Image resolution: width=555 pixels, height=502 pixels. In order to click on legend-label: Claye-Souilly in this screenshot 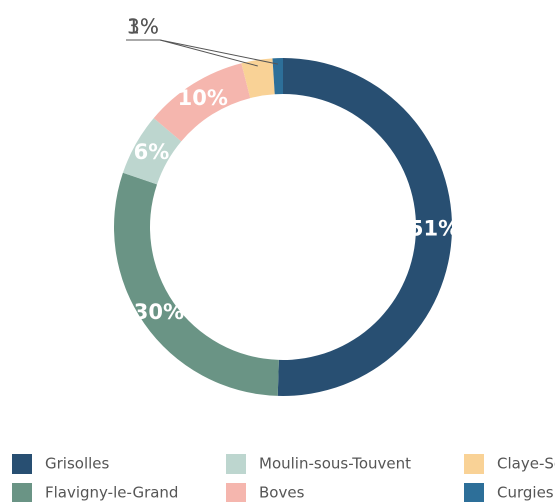, I will do `click(526, 464)`.